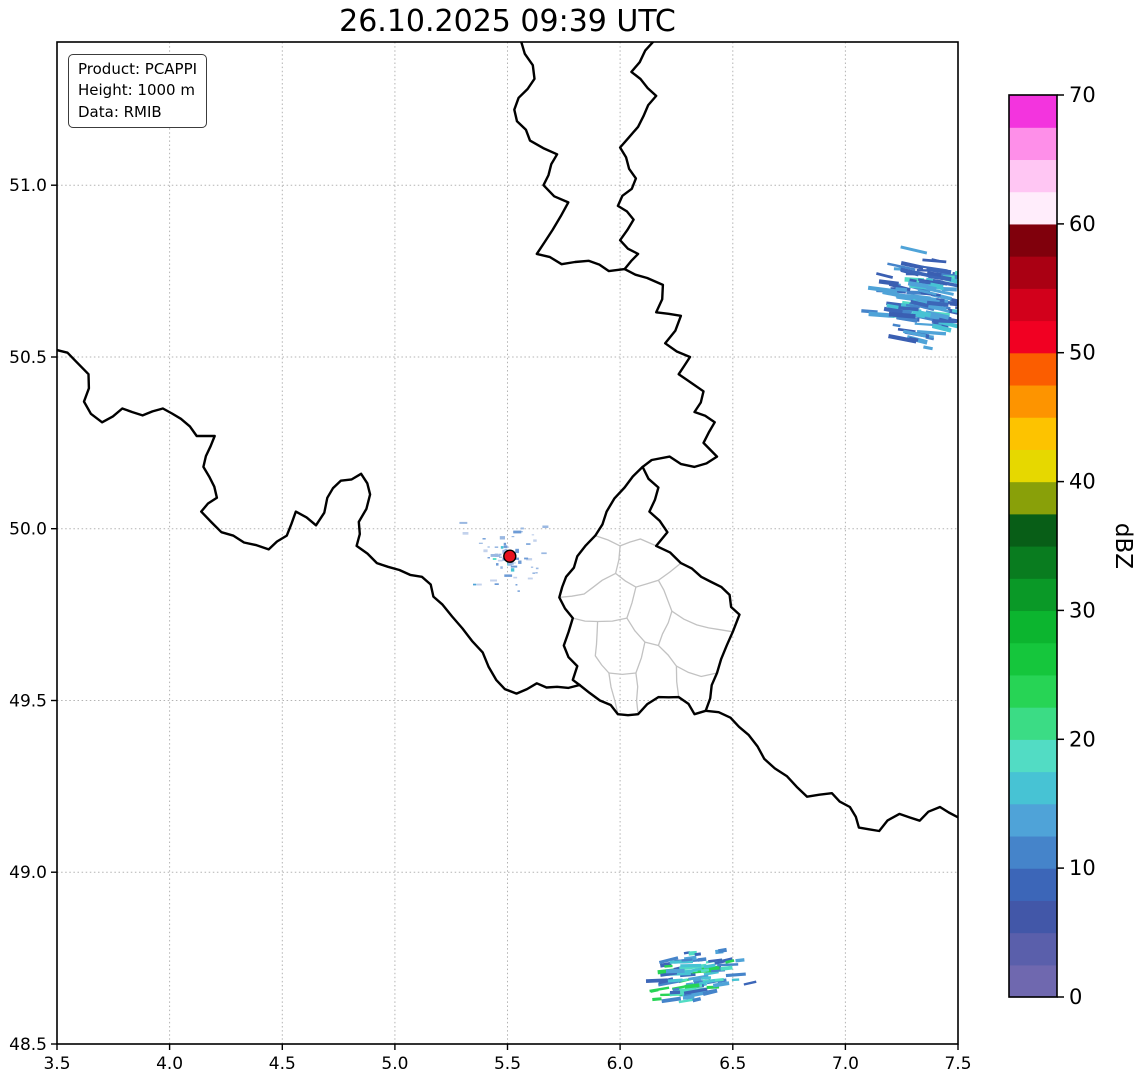 This screenshot has width=1145, height=1084. Describe the element at coordinates (1082, 610) in the screenshot. I see `colorbar-tick-label: 30` at that location.